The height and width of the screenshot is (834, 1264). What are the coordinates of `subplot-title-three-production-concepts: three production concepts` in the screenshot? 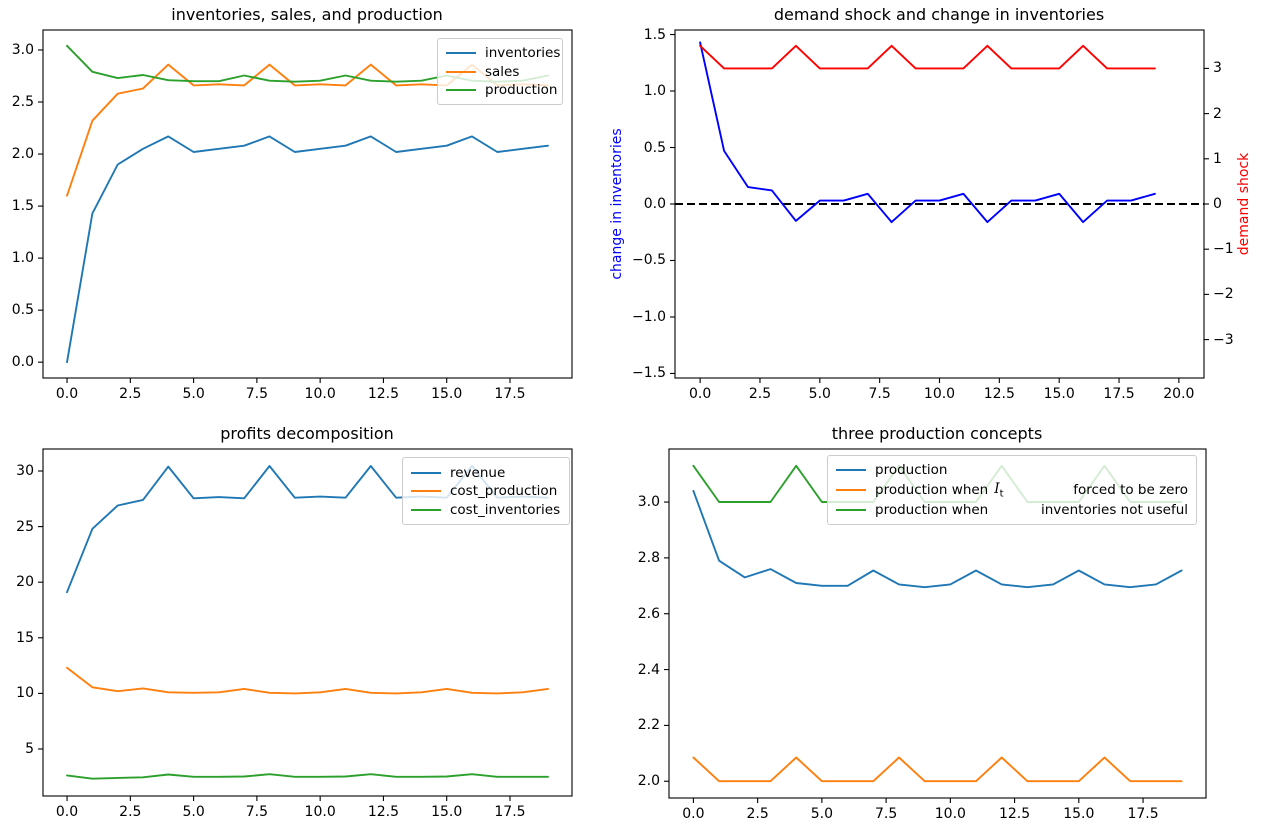 It's located at (937, 433).